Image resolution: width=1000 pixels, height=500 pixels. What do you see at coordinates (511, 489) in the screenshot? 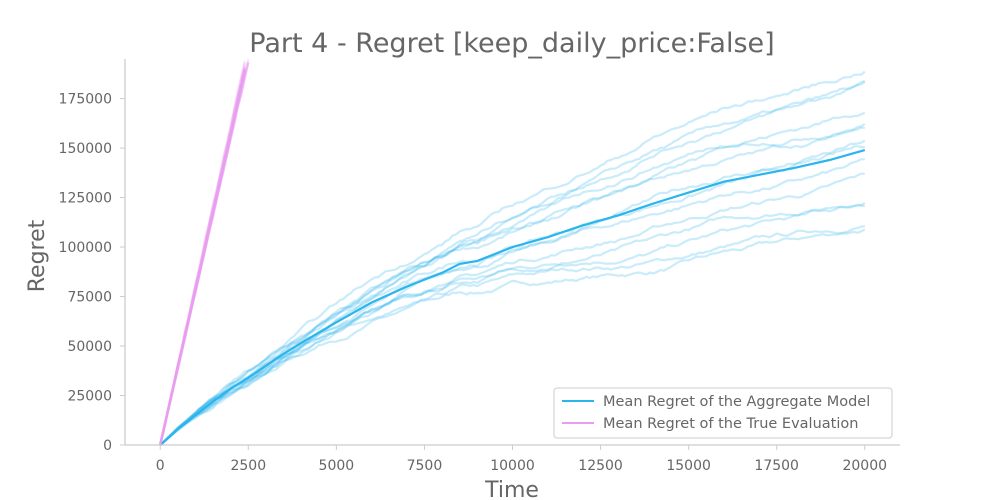
I see `x-axis-label: Time` at bounding box center [511, 489].